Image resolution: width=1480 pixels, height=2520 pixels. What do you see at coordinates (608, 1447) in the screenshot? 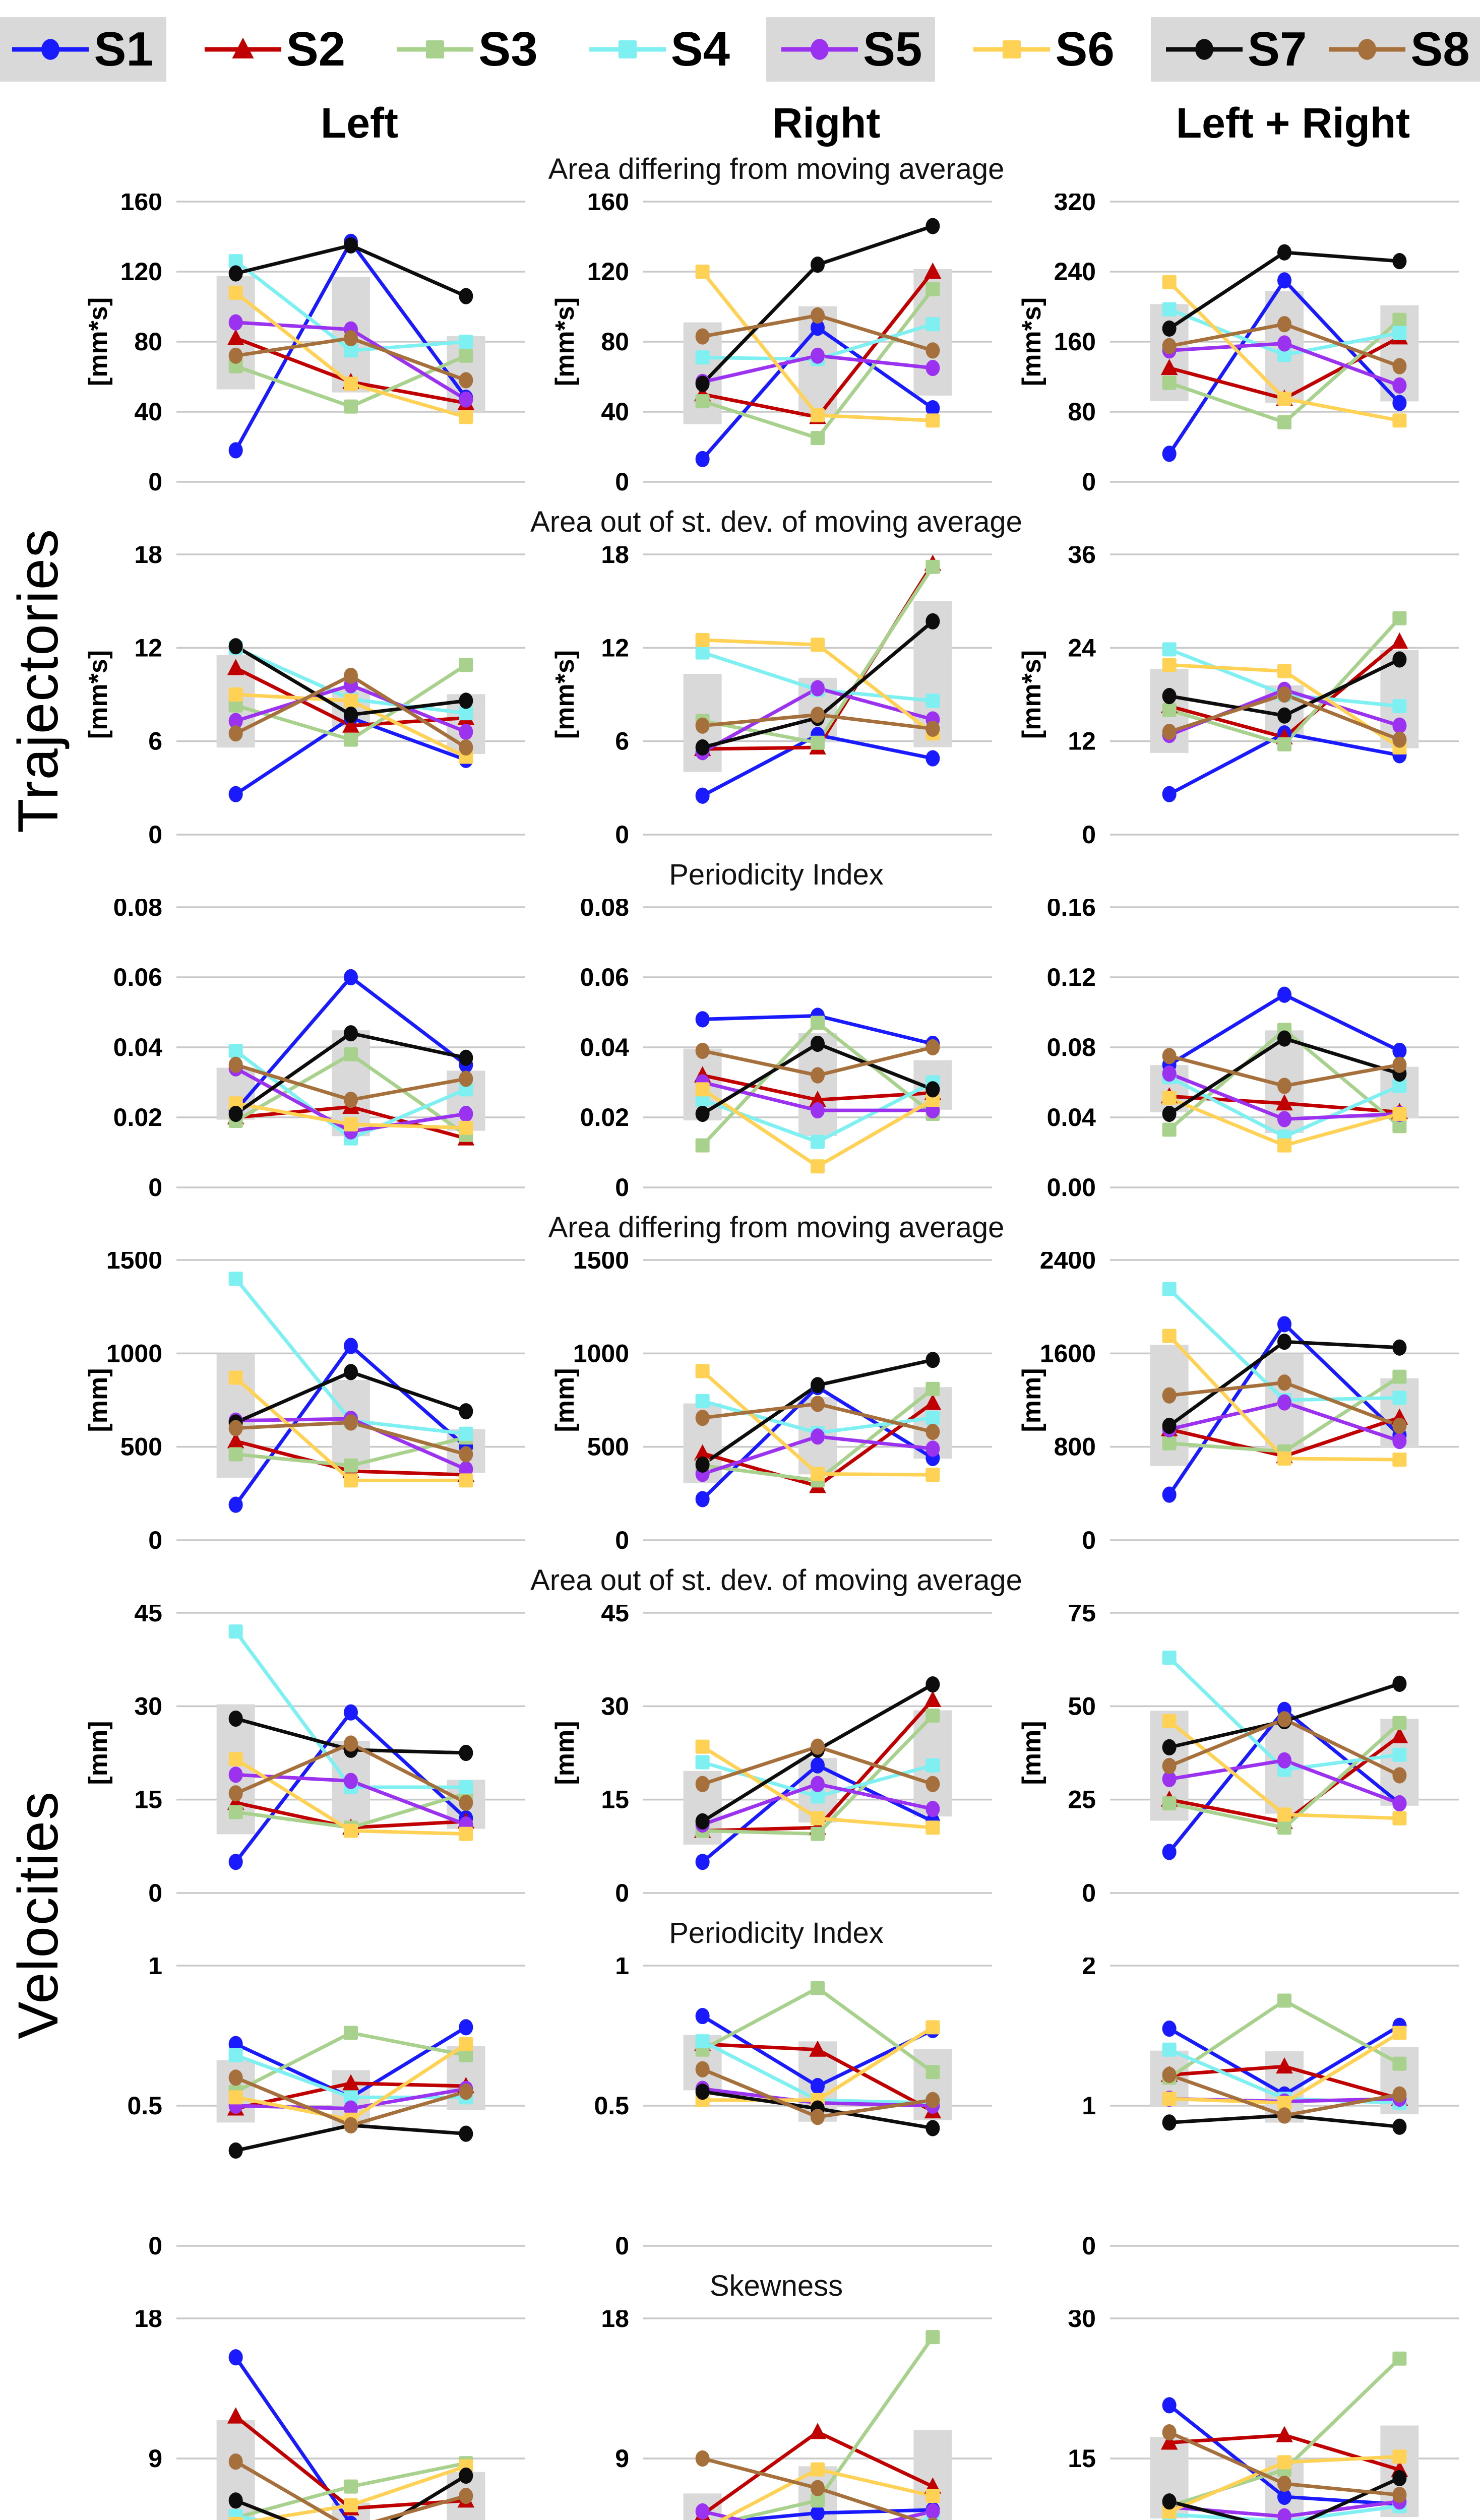
I see `svg-text: 500` at bounding box center [608, 1447].